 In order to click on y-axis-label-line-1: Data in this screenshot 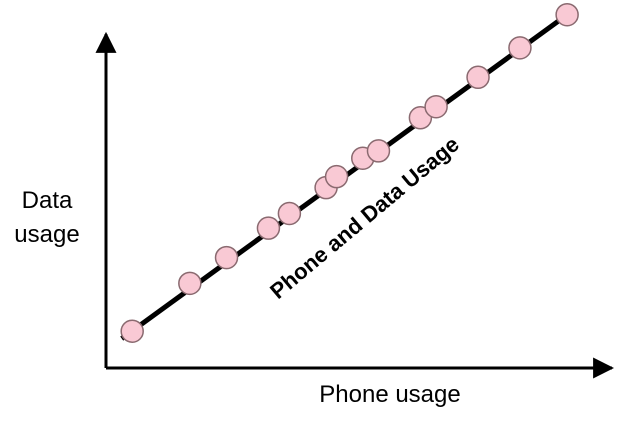, I will do `click(47, 200)`.